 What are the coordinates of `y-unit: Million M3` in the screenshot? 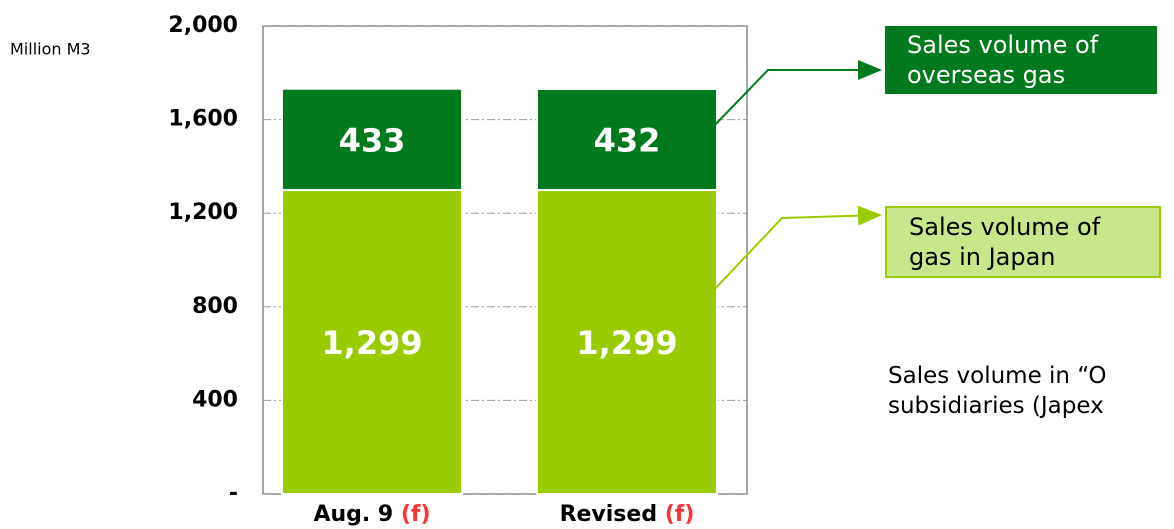 It's located at (50, 49).